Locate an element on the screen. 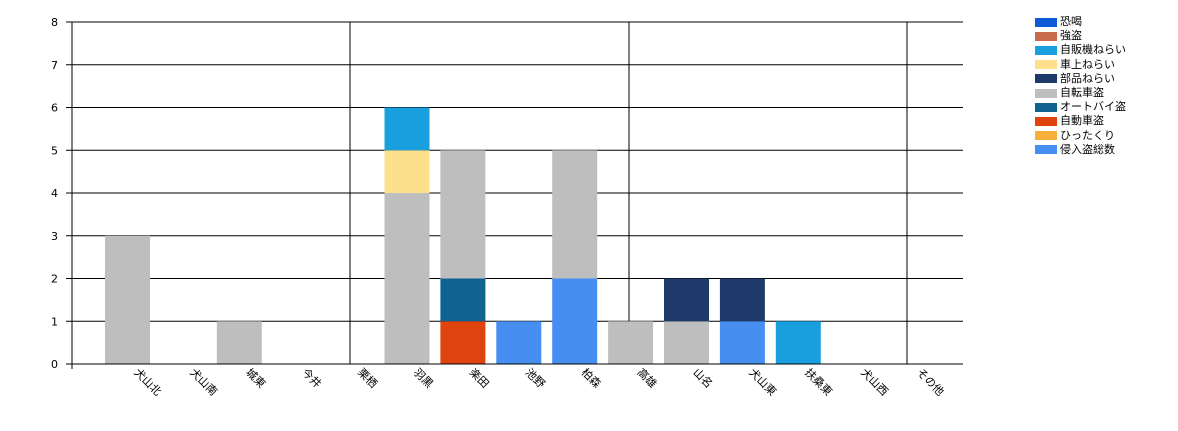 The height and width of the screenshot is (431, 1178). legend-item: 自転車盗 is located at coordinates (1080, 93).